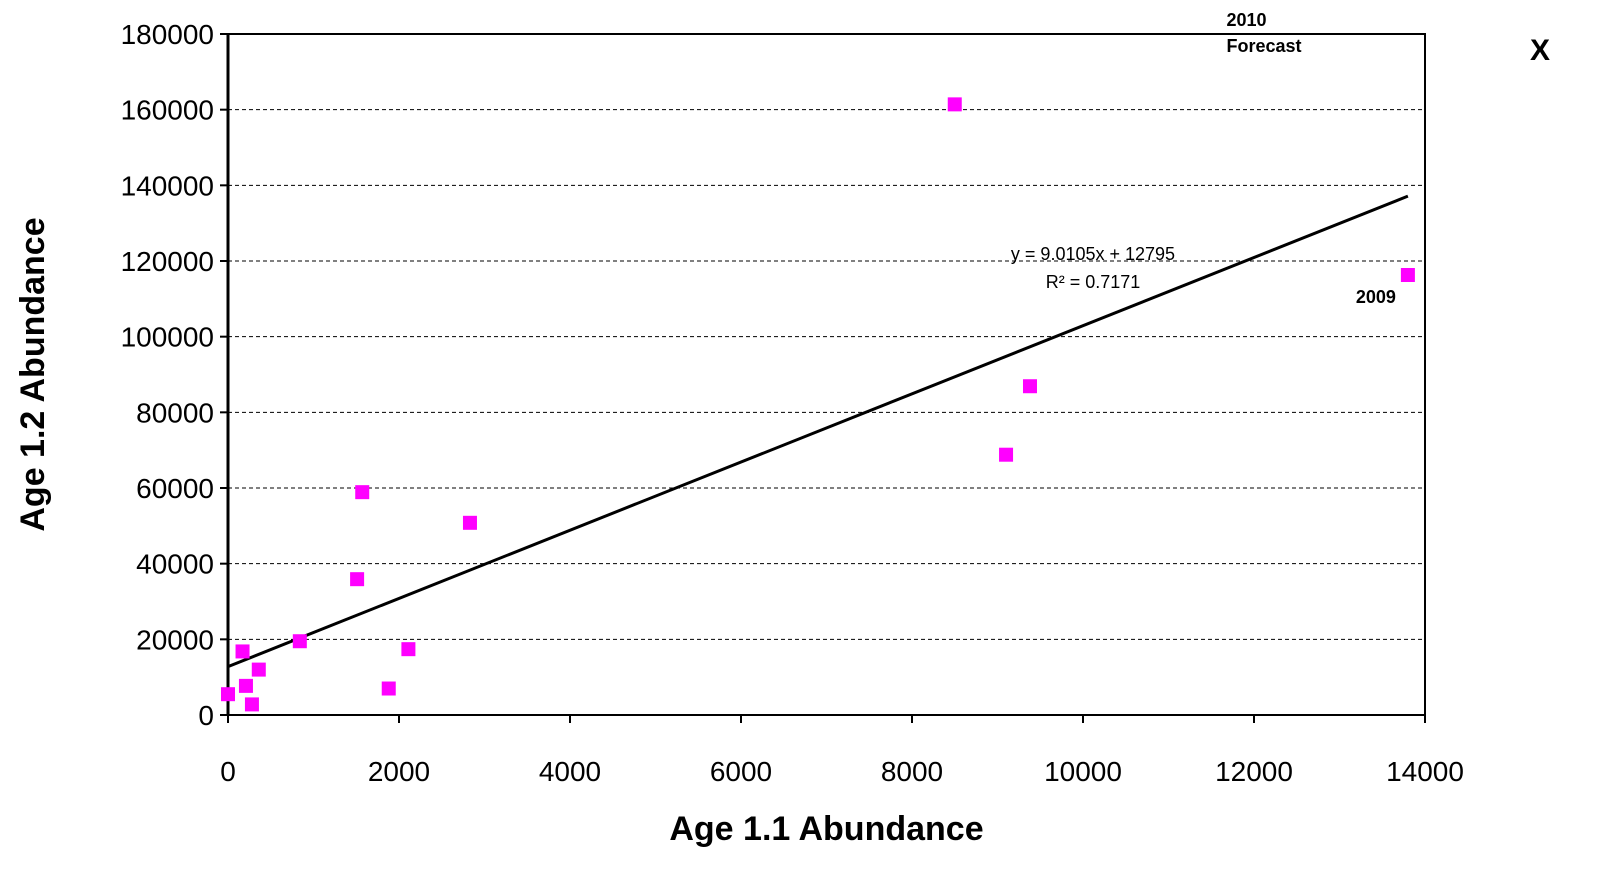  Describe the element at coordinates (175, 639) in the screenshot. I see `y-tick-label: 20000` at that location.